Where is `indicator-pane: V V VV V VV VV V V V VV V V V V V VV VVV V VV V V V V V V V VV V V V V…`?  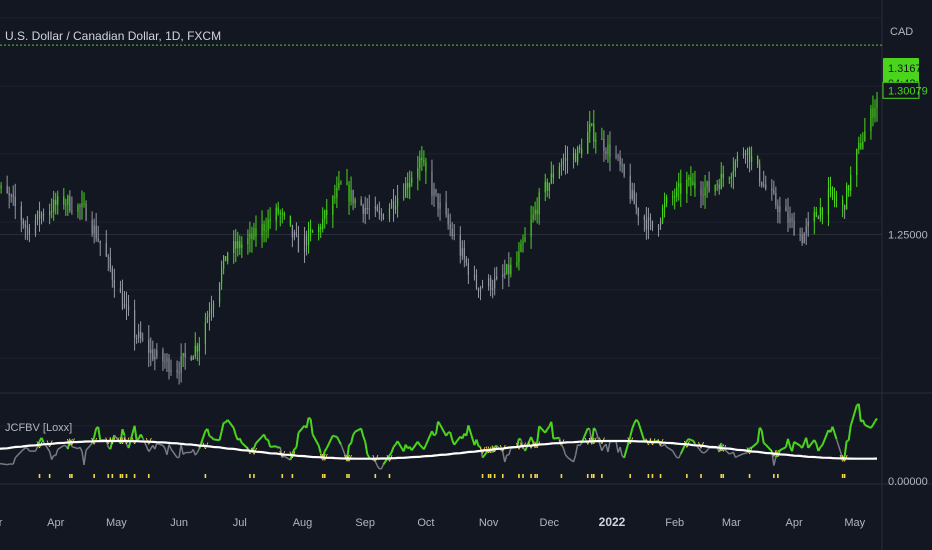
indicator-pane: V V VV V VV VV V V V VV V V V V V VV VVV V VV V V V V V V V VV V V V V… is located at coordinates (439, 440).